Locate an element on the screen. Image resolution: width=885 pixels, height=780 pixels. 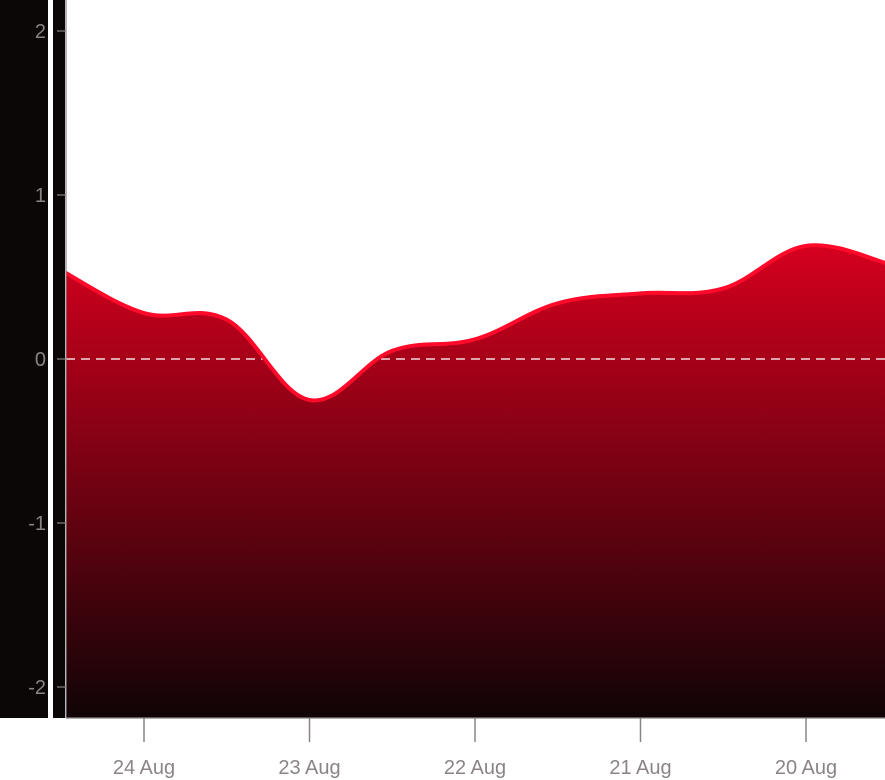
axis-panel-divider is located at coordinates (50, 359).